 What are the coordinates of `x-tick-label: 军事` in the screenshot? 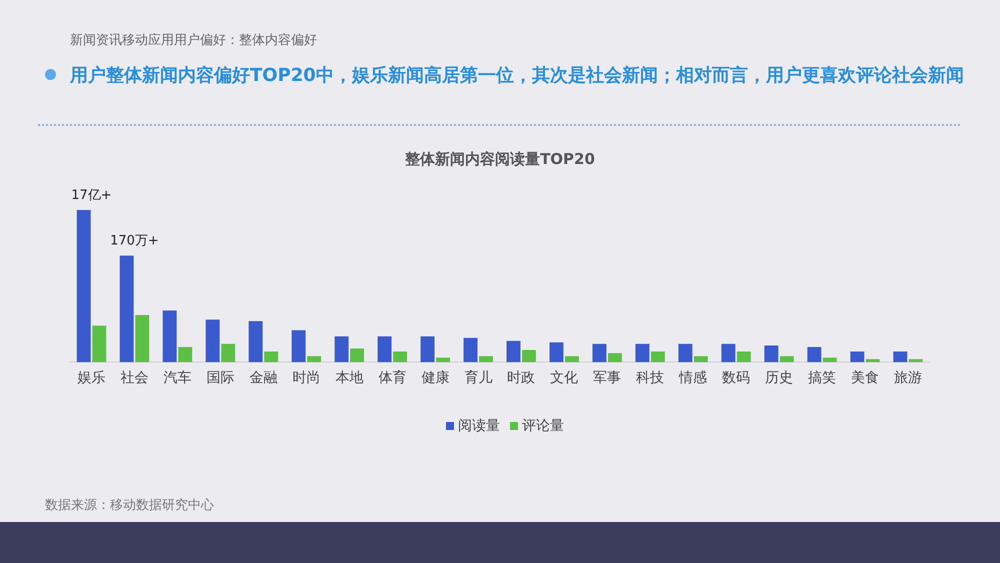 It's located at (607, 378).